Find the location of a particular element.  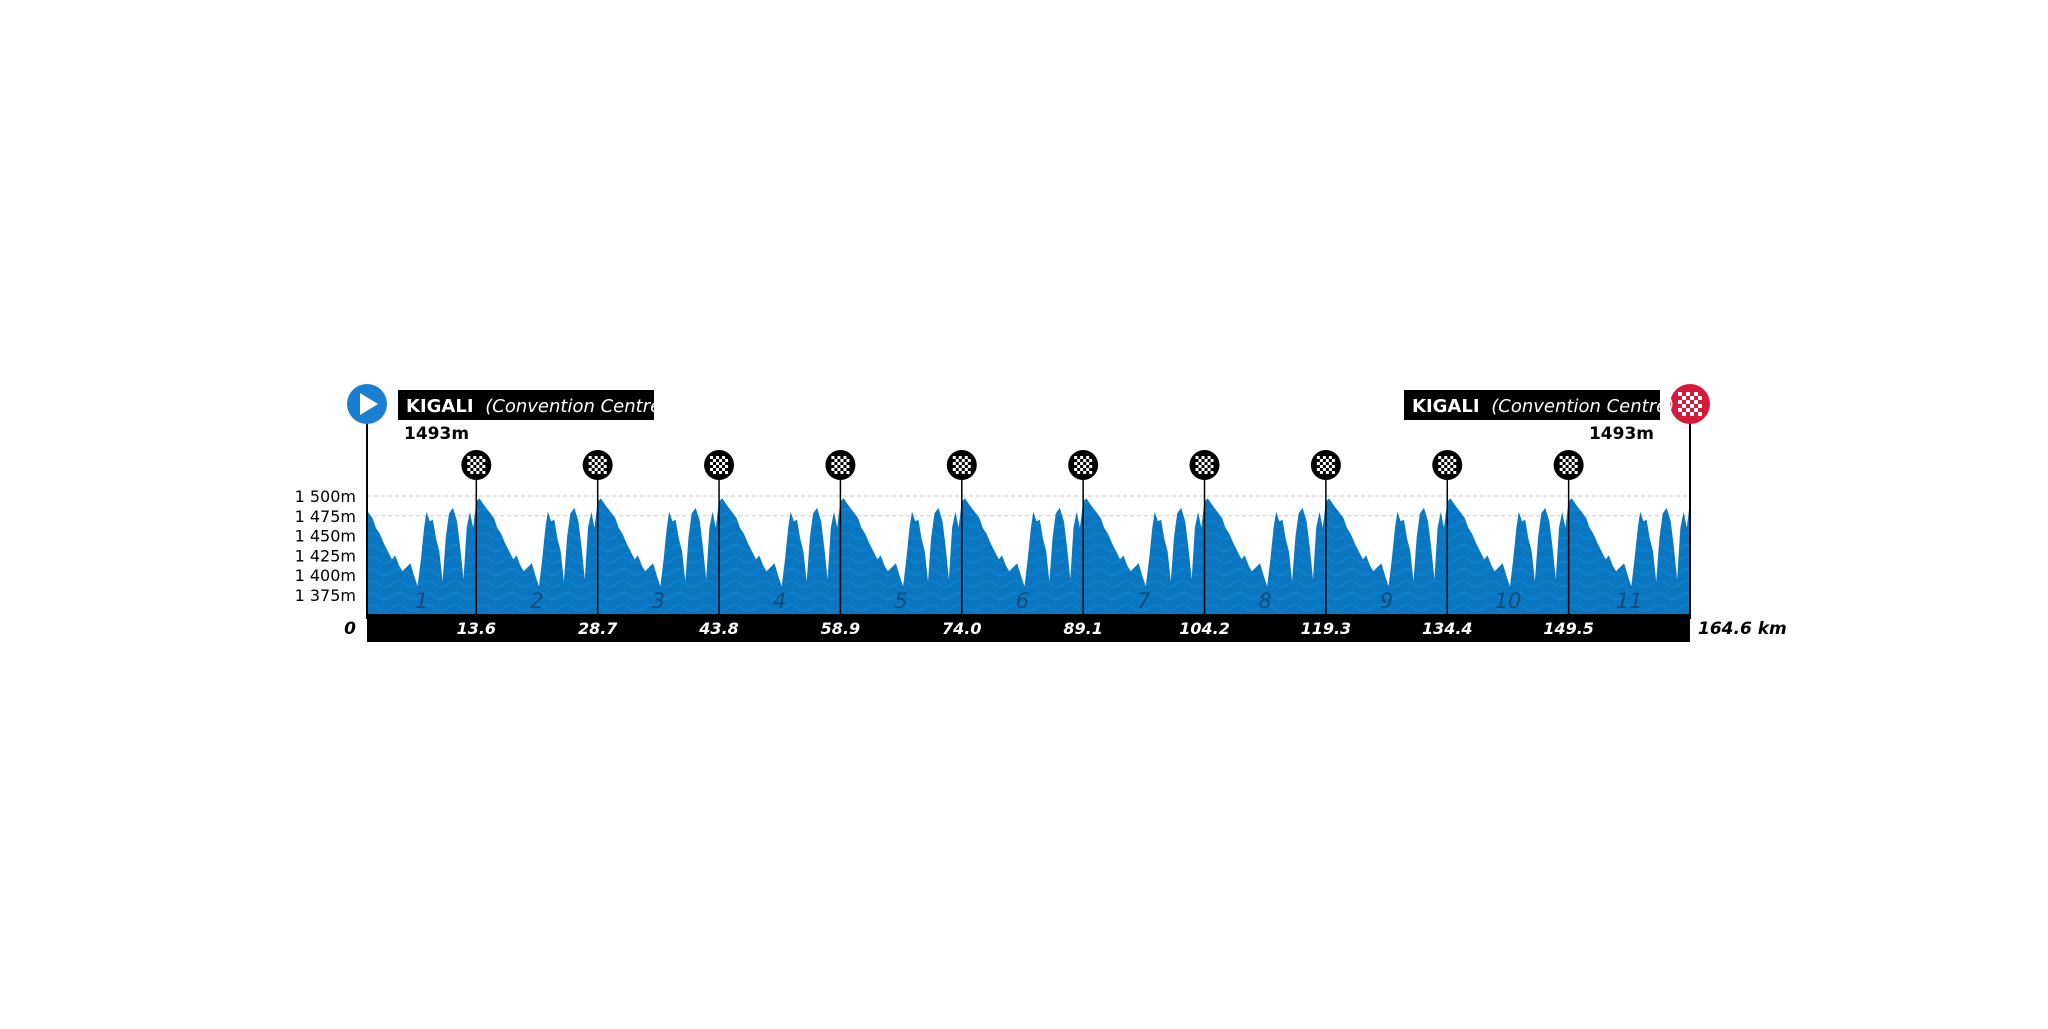

lap-km-label: 43.8 is located at coordinates (718, 628).